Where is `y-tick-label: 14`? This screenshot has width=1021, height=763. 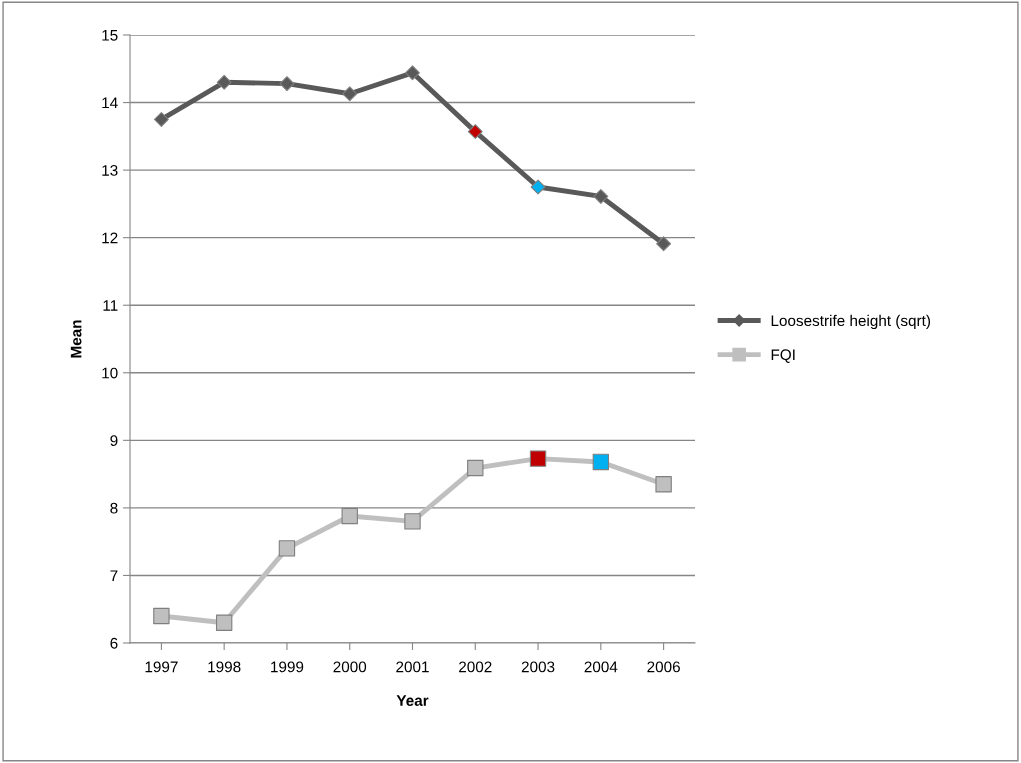
y-tick-label: 14 is located at coordinates (110, 103).